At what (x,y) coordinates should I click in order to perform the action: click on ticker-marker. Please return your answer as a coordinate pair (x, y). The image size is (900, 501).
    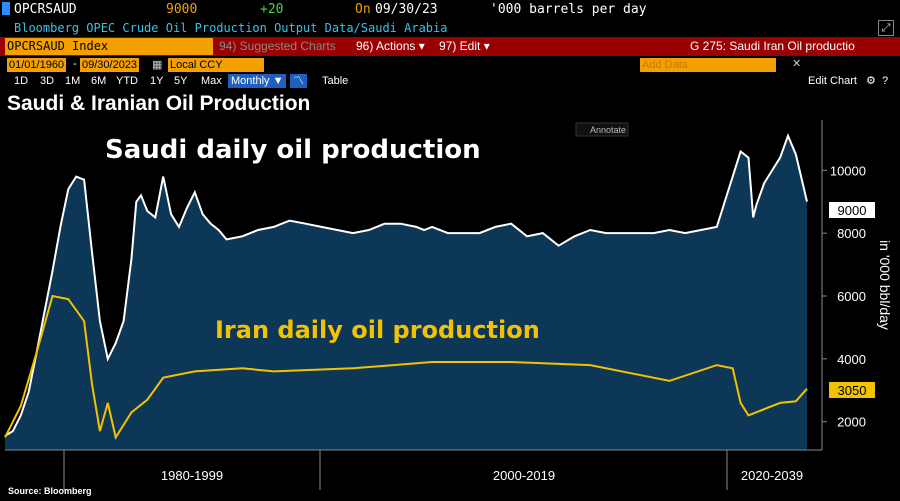
    Looking at the image, I should click on (6, 8).